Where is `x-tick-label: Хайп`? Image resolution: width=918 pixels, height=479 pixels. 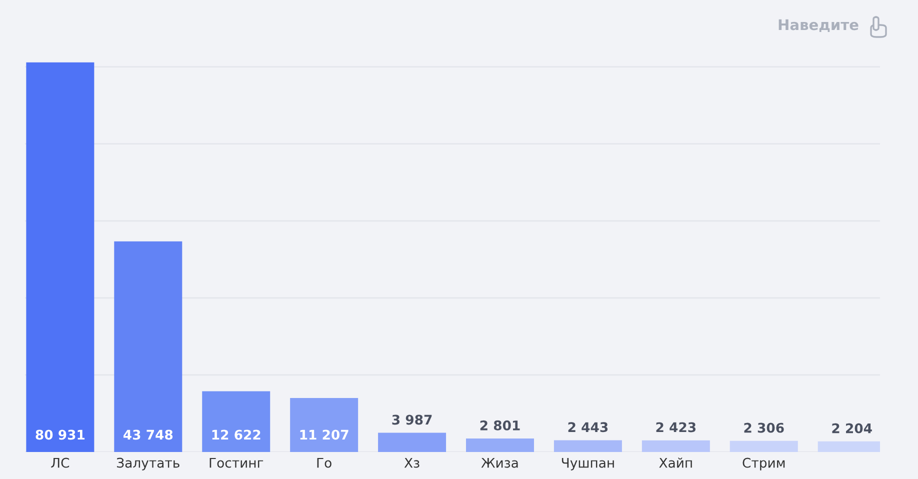
x-tick-label: Хайп is located at coordinates (675, 463).